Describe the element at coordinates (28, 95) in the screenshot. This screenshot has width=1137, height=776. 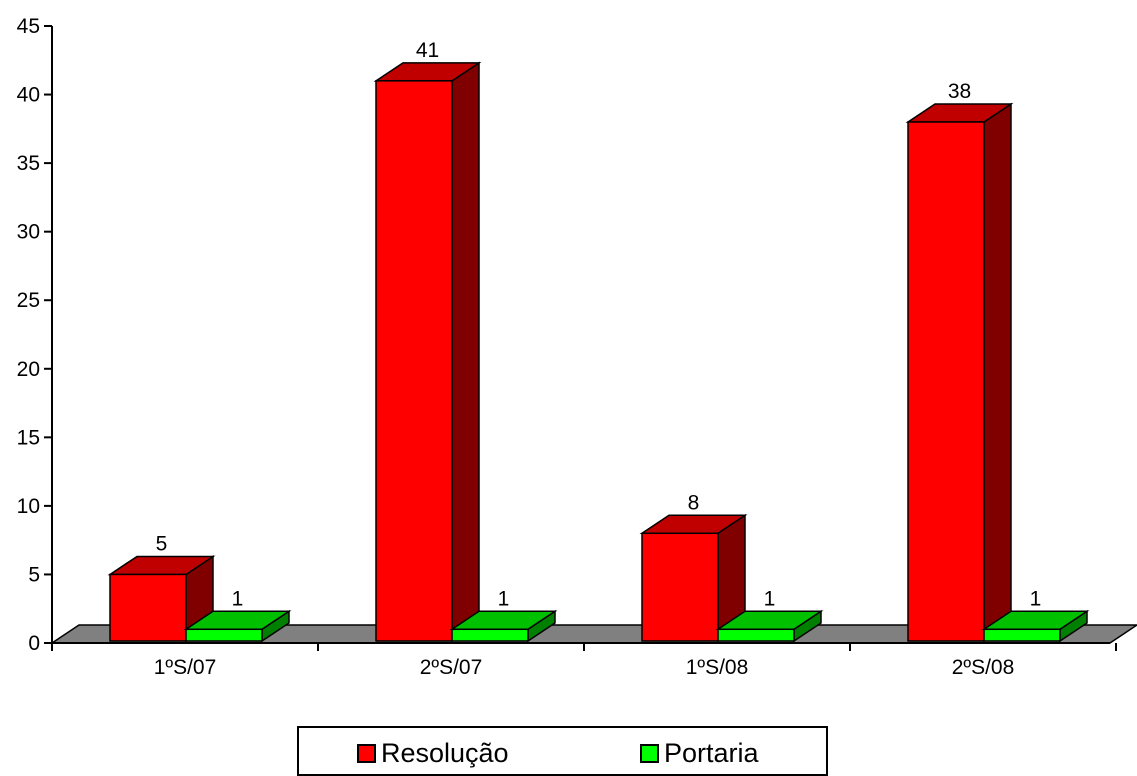
I see `y-tick-label: 40` at that location.